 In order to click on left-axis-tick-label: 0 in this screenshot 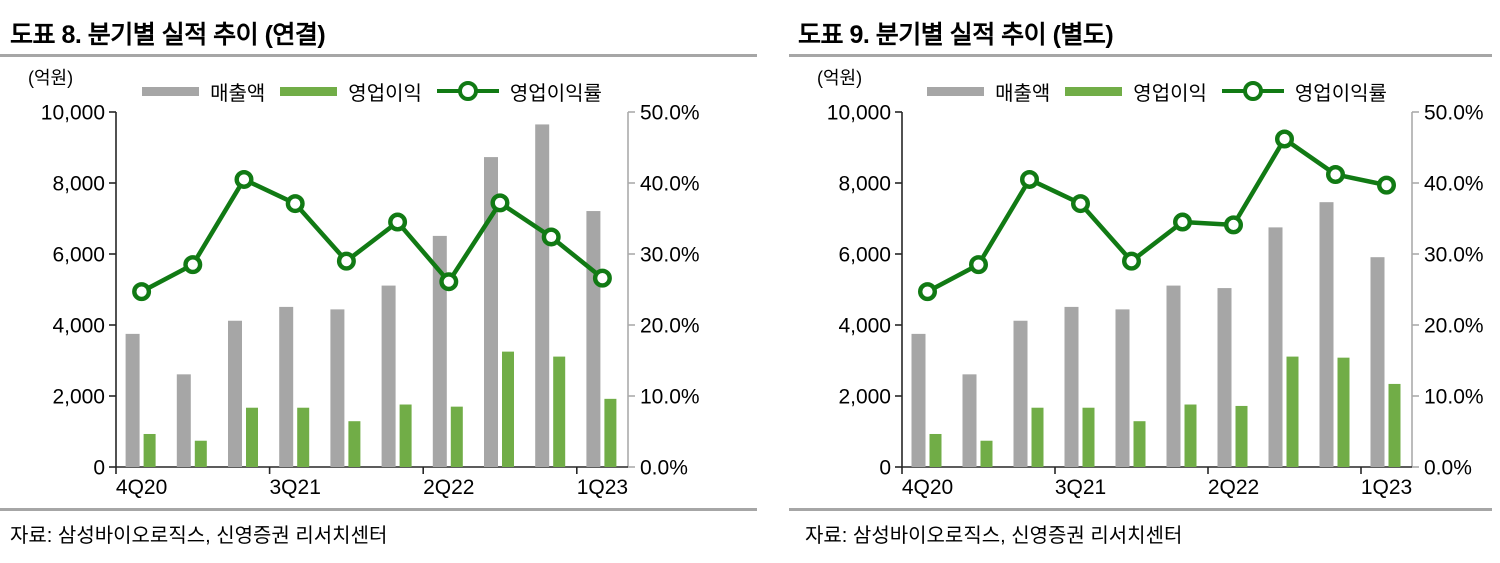, I will do `click(99, 468)`.